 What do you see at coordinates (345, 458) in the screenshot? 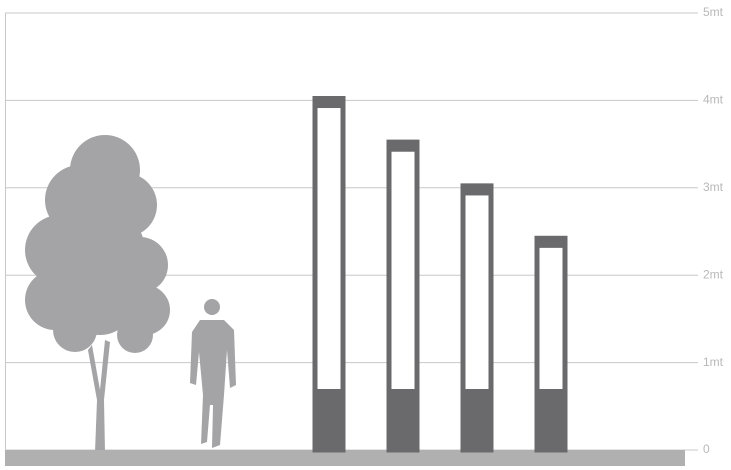
I see `ground` at bounding box center [345, 458].